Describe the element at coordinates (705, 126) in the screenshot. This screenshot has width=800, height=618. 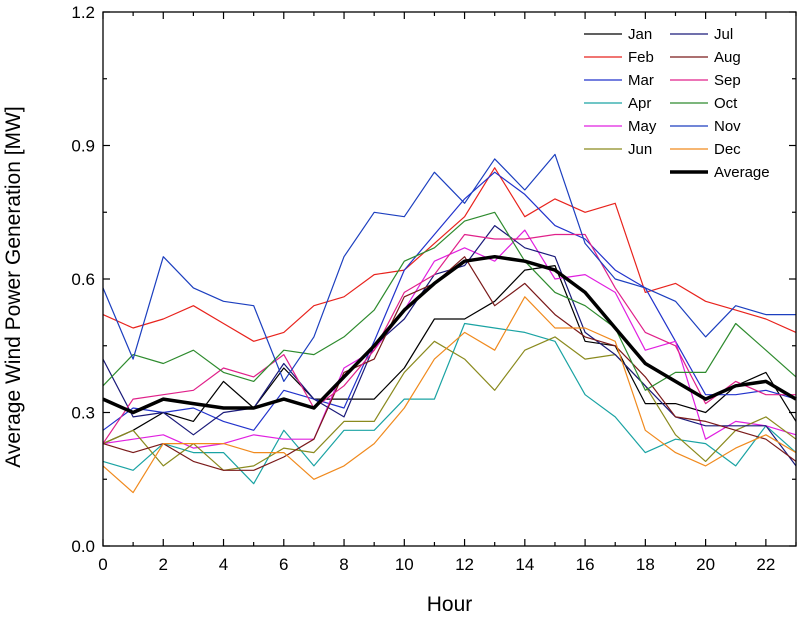
I see `legend-item-nov: Nov` at that location.